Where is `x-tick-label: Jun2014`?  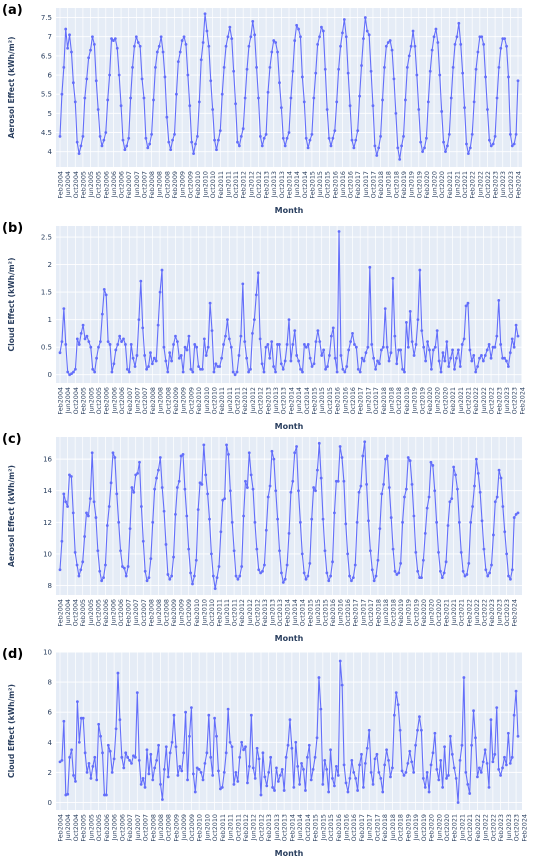
x-tick-label: Jun2014 is located at coordinates (299, 400).